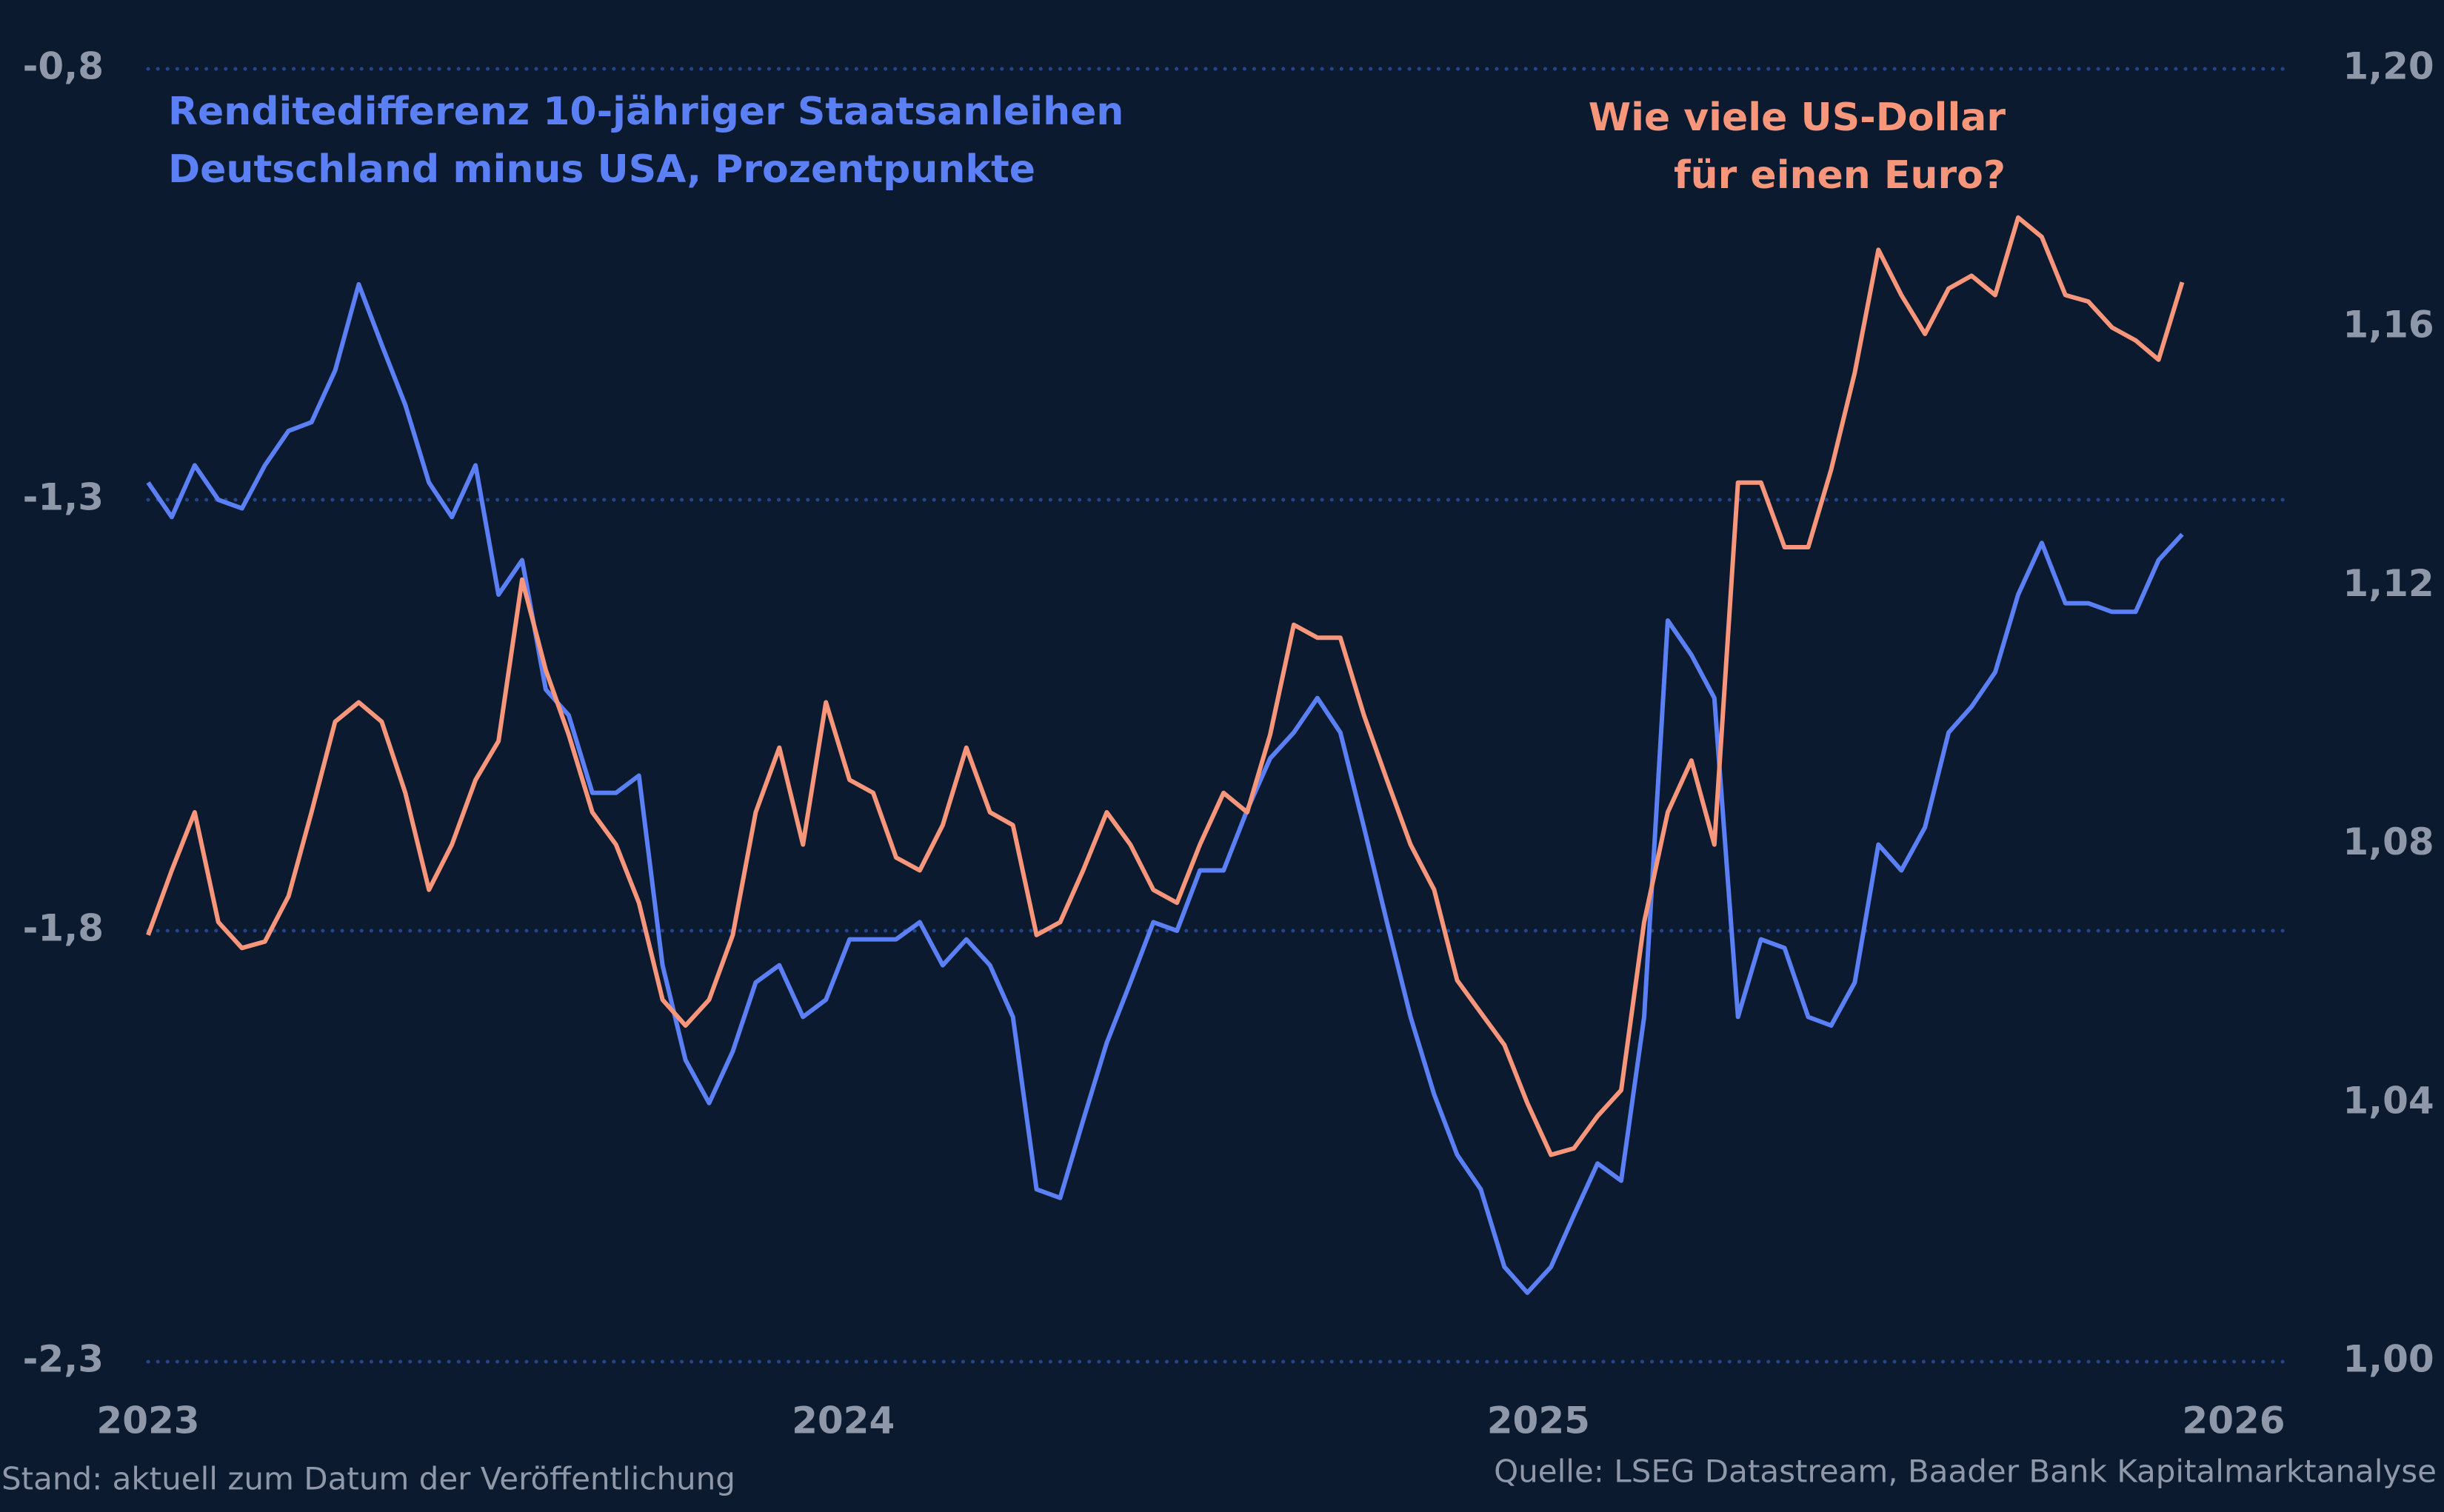  I want to click on y-tick-label: -0,8, so click(63, 66).